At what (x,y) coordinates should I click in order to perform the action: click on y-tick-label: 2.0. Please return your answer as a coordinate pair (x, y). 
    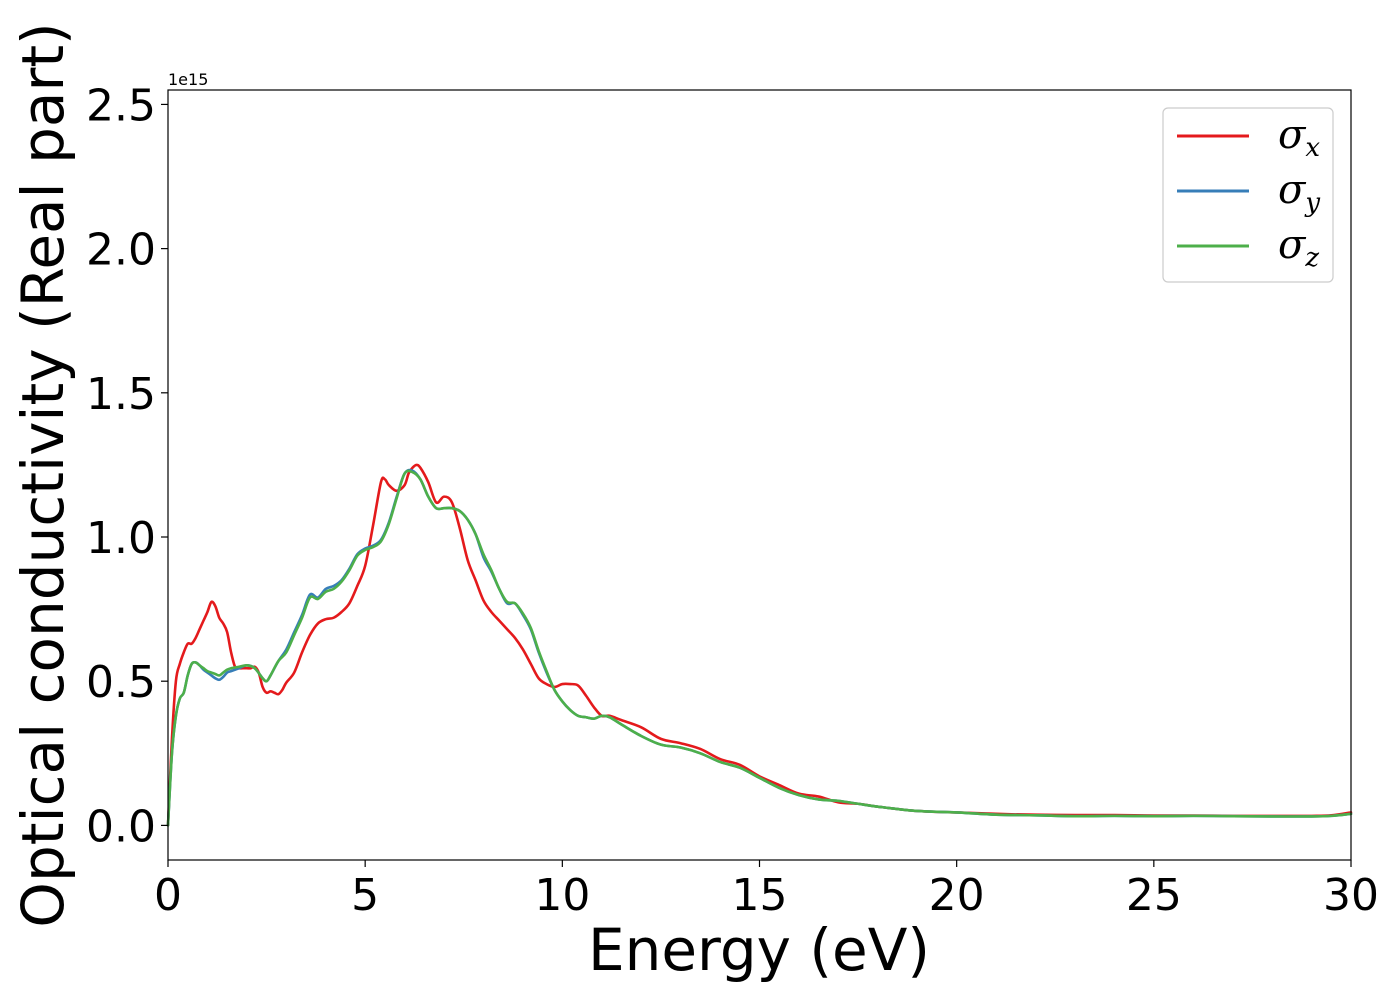
    Looking at the image, I should click on (121, 250).